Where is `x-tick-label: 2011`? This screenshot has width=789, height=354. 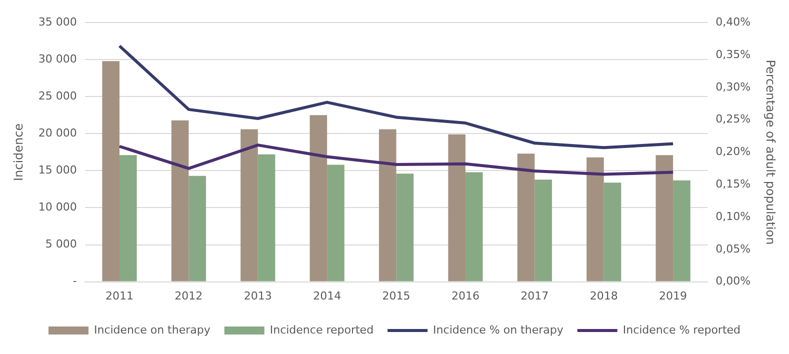
x-tick-label: 2011 is located at coordinates (119, 295).